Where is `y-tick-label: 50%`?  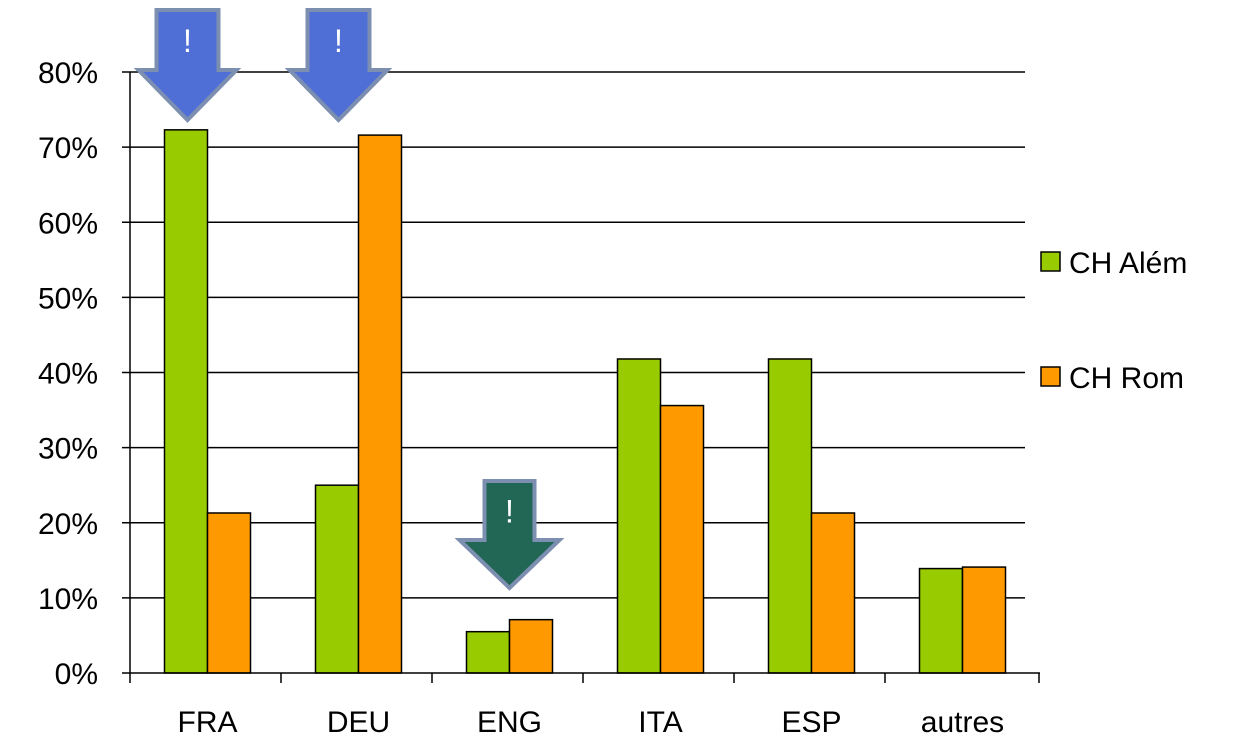 y-tick-label: 50% is located at coordinates (68, 298).